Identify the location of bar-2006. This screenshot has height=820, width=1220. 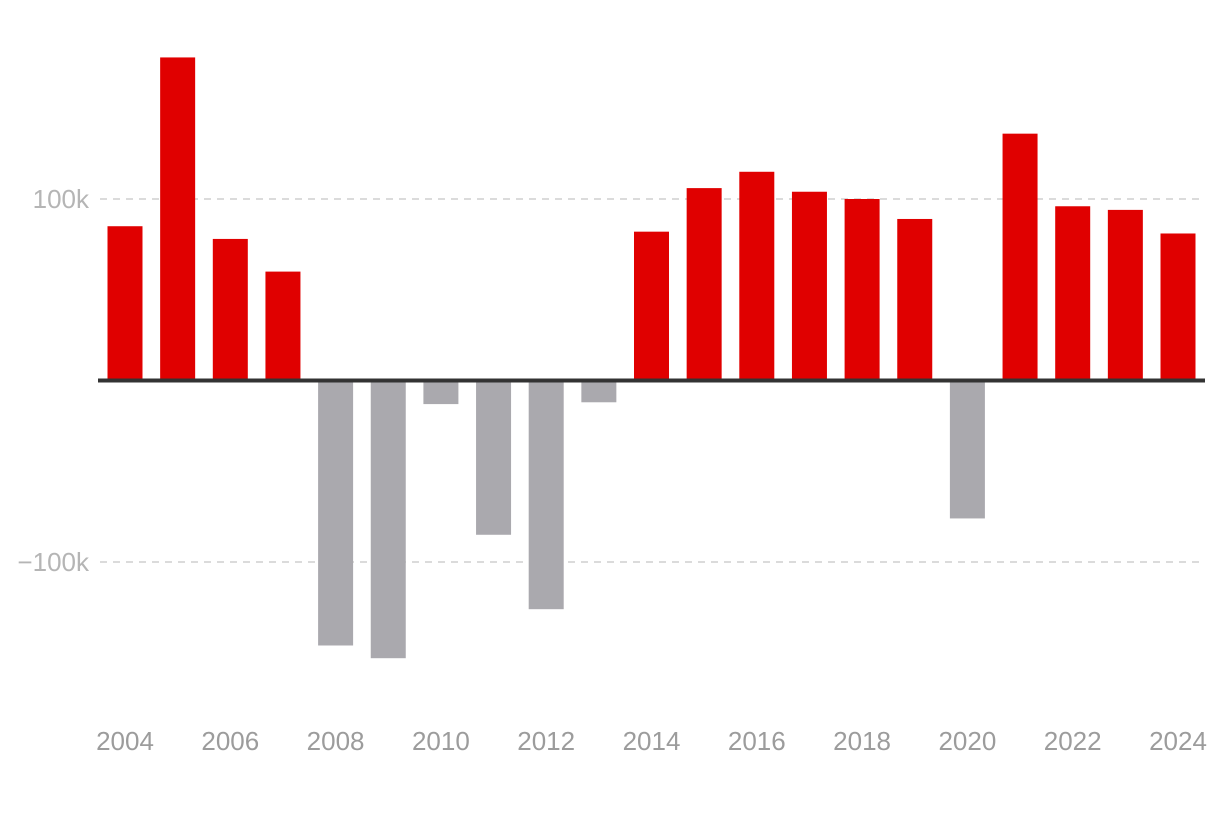
(230, 309).